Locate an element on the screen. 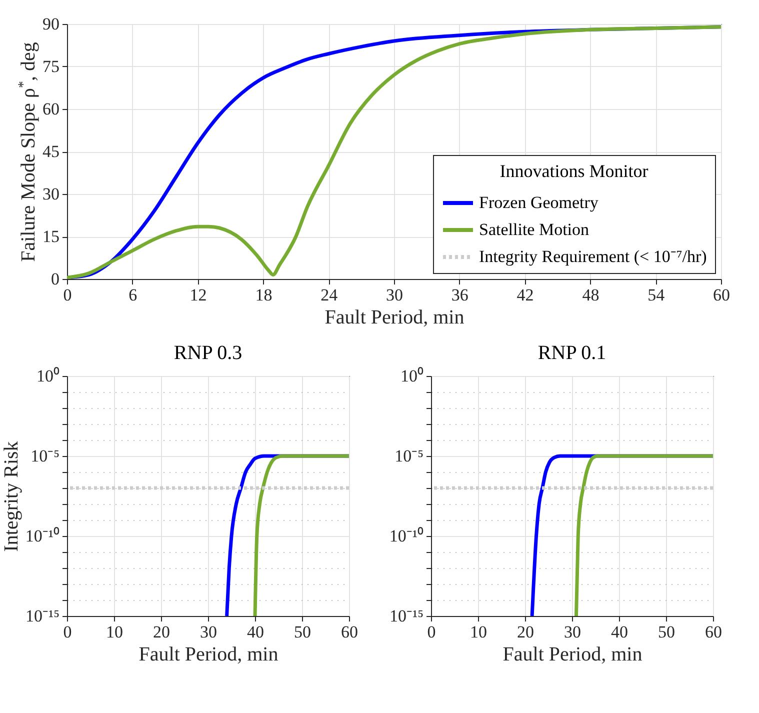 The height and width of the screenshot is (713, 759). x-tick-label: 36 is located at coordinates (459, 295).